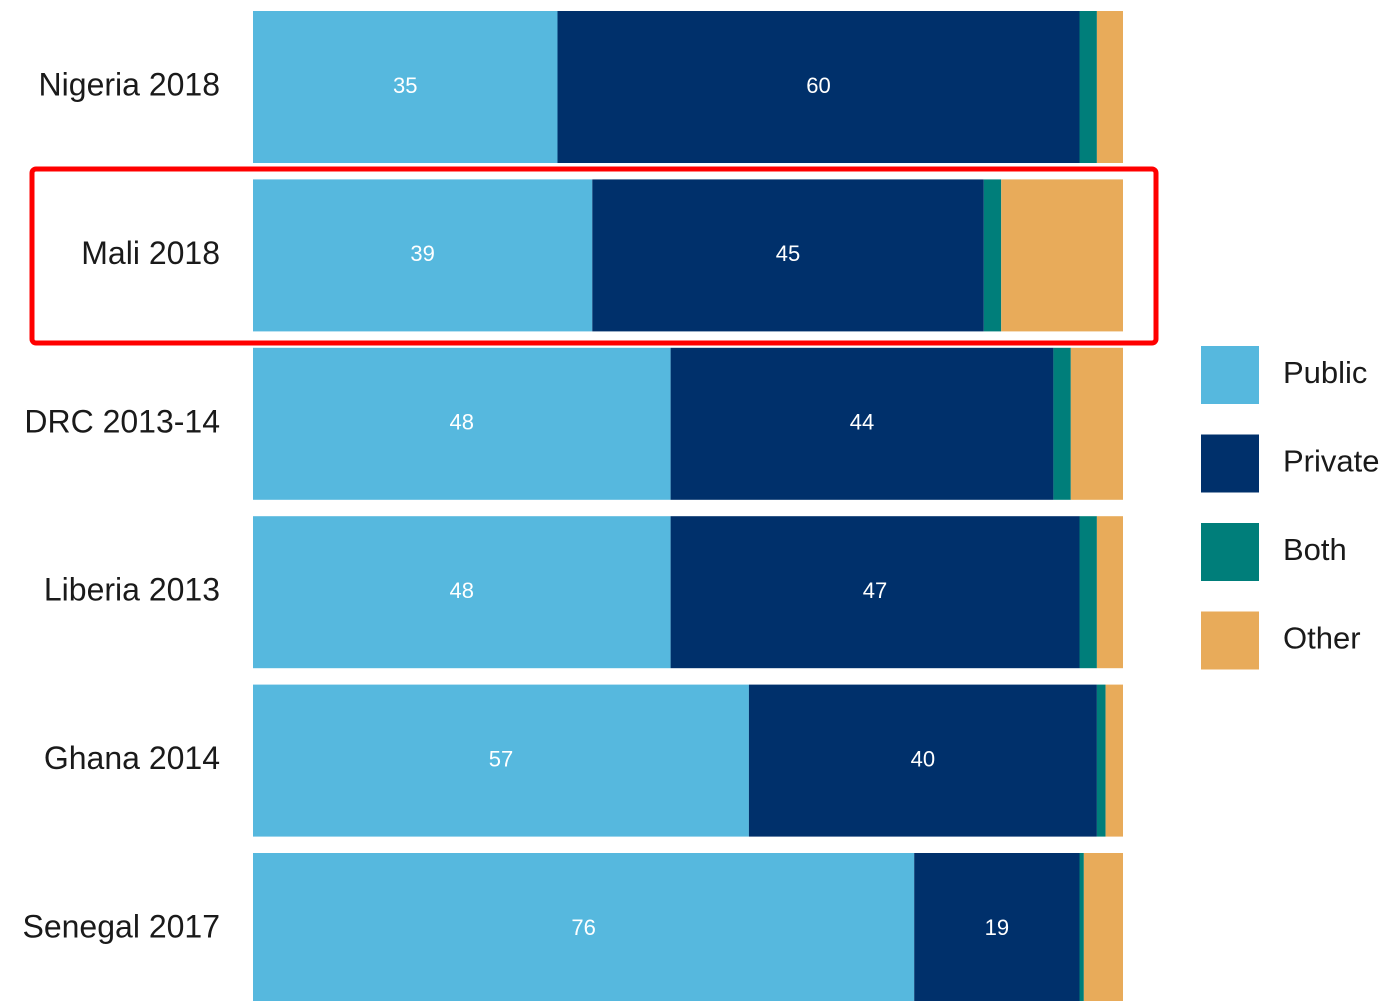 This screenshot has height=1001, width=1384. What do you see at coordinates (122, 421) in the screenshot?
I see `y-tick-label: DRC 2013-14` at bounding box center [122, 421].